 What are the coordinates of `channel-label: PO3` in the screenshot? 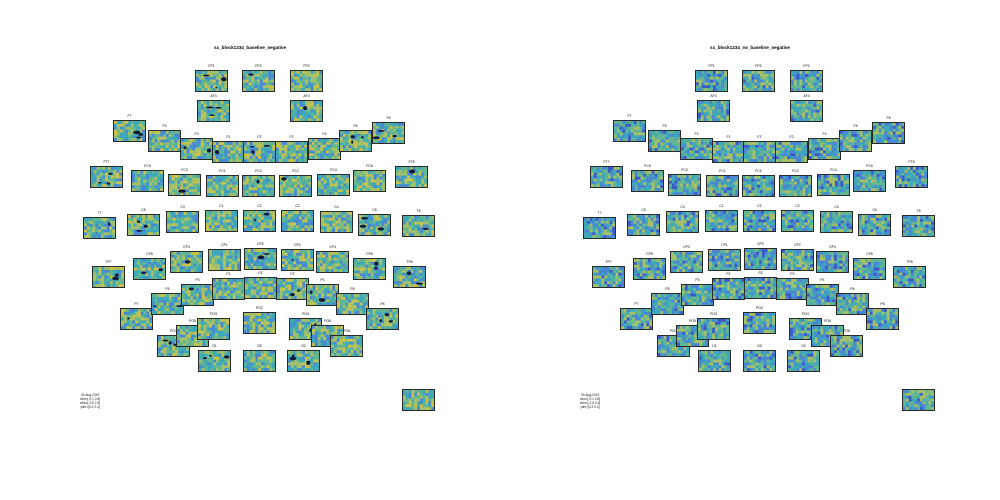 It's located at (213, 314).